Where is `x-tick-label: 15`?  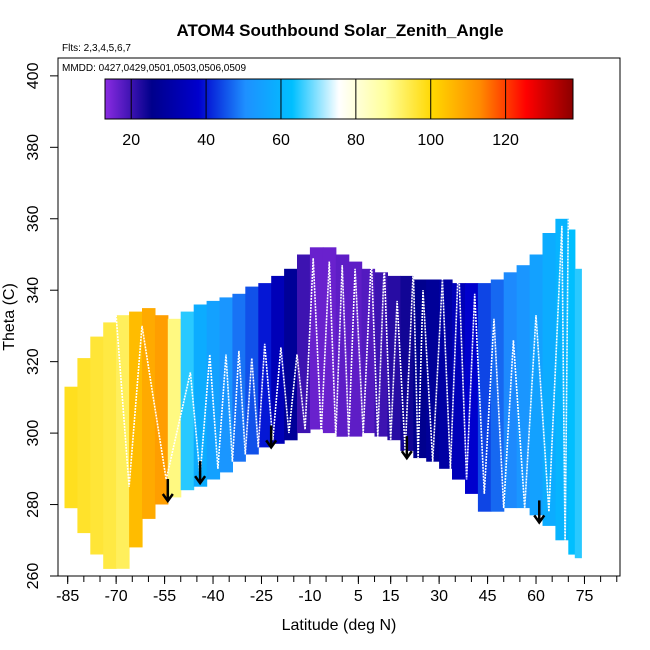
x-tick-label: 15 is located at coordinates (391, 596).